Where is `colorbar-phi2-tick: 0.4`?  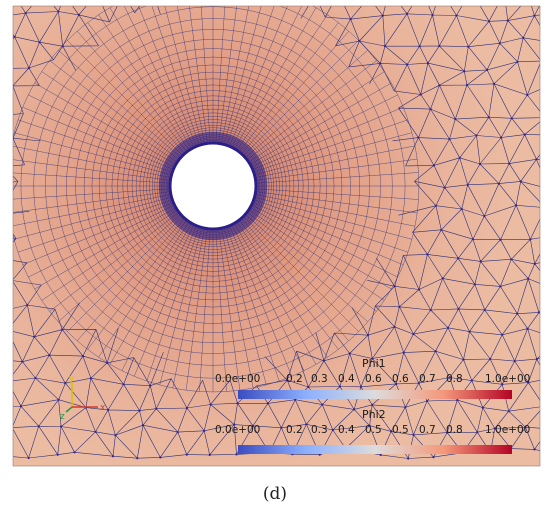
colorbar-phi2-tick: 0.4 is located at coordinates (346, 430).